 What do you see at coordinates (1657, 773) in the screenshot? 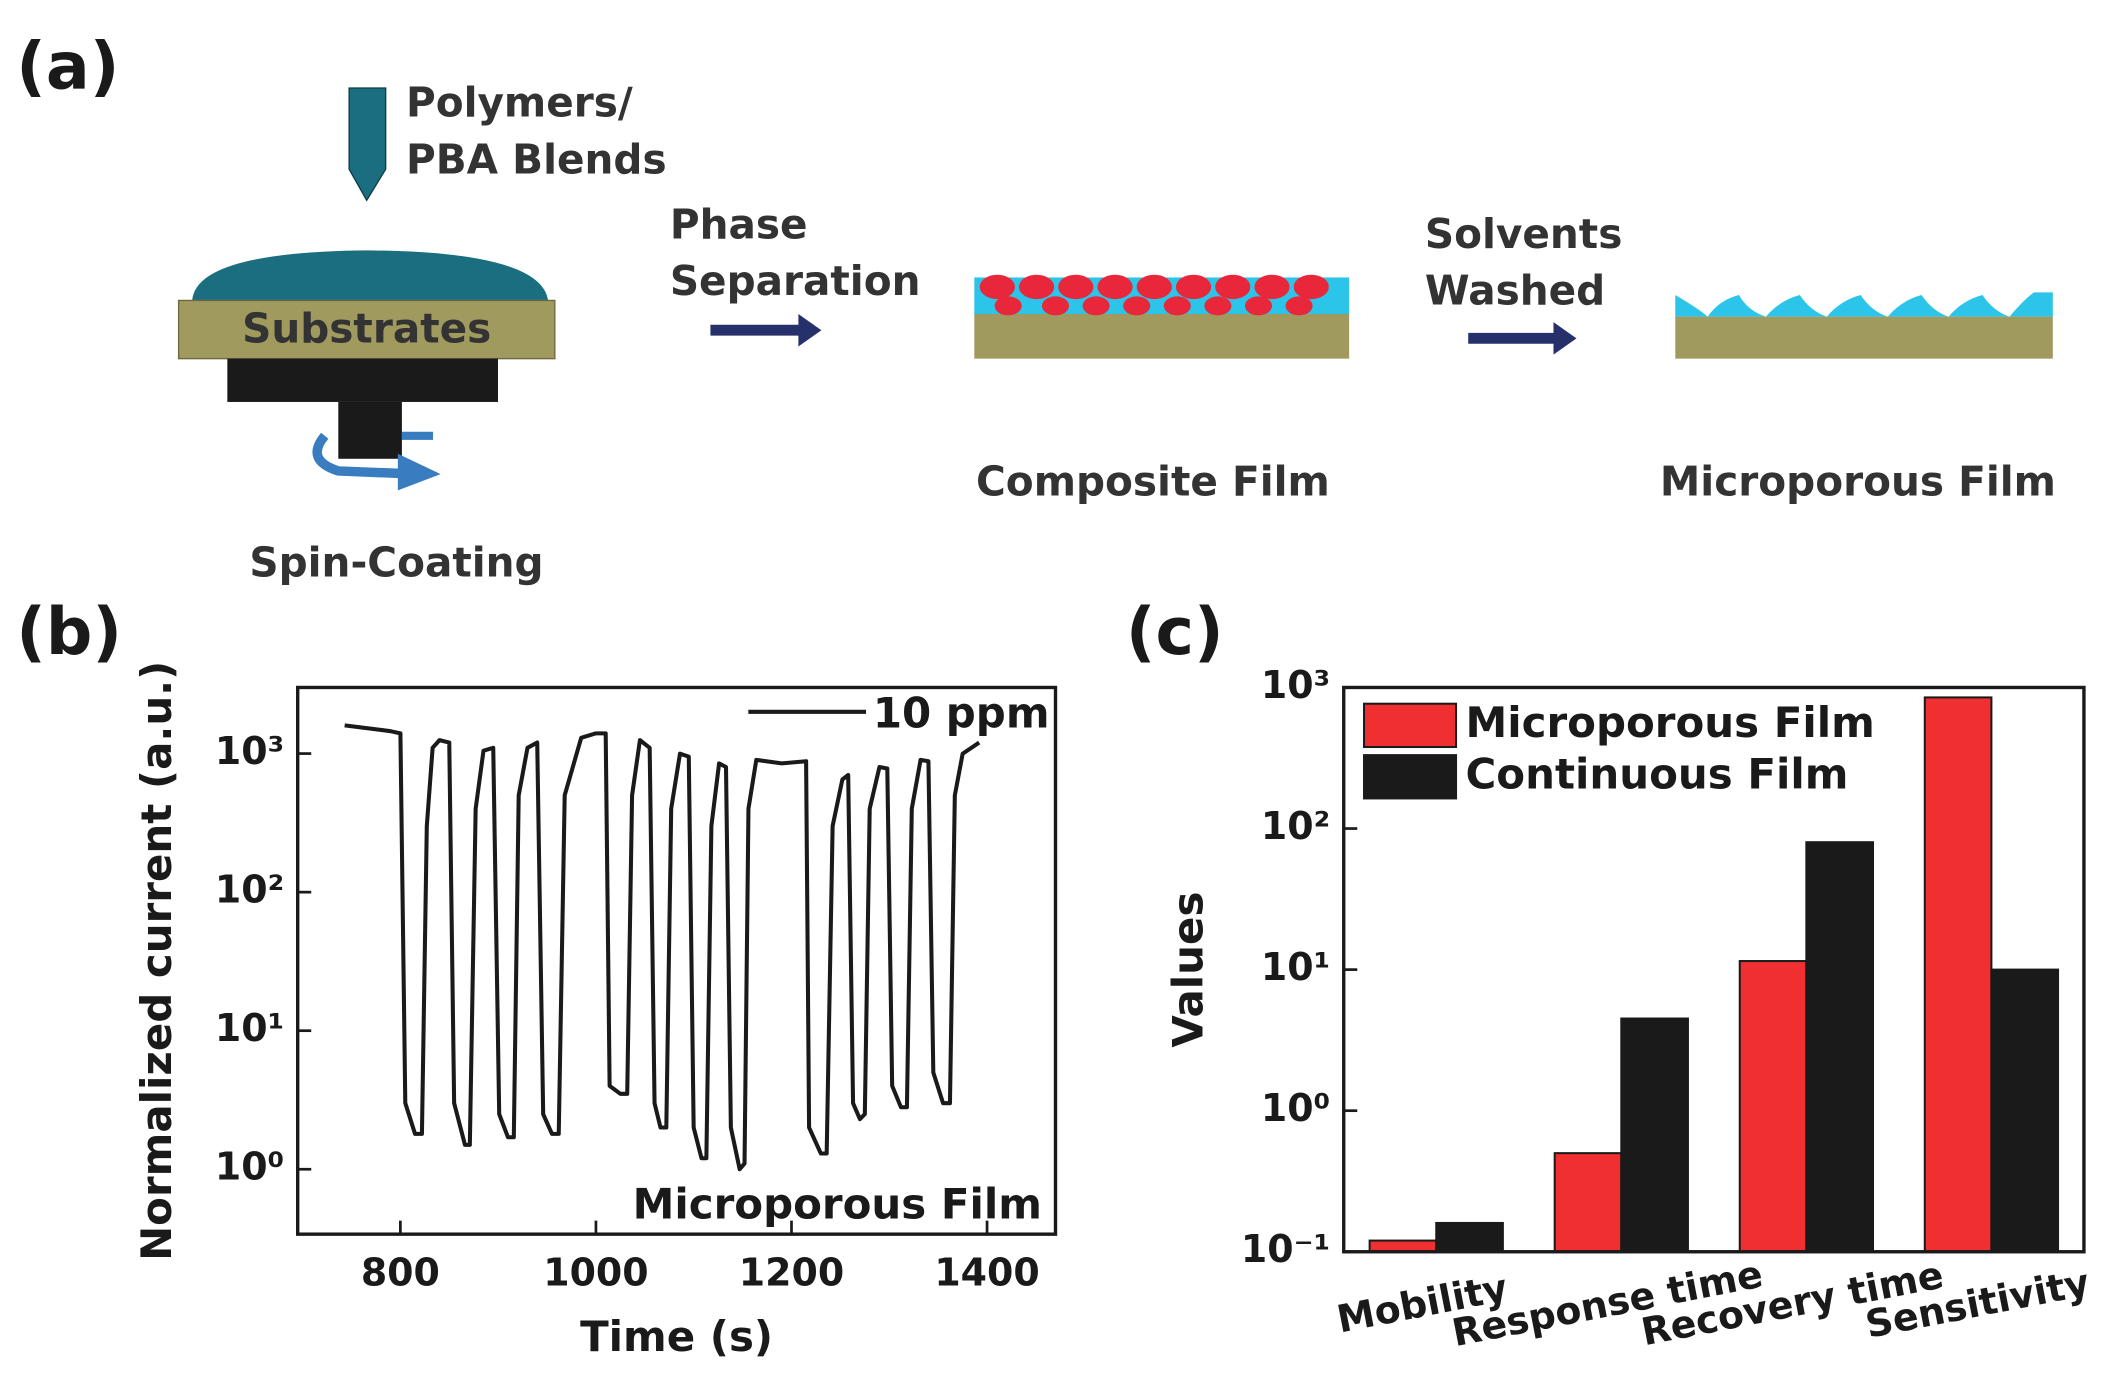
I see `legend-label: Continuous Film` at bounding box center [1657, 773].